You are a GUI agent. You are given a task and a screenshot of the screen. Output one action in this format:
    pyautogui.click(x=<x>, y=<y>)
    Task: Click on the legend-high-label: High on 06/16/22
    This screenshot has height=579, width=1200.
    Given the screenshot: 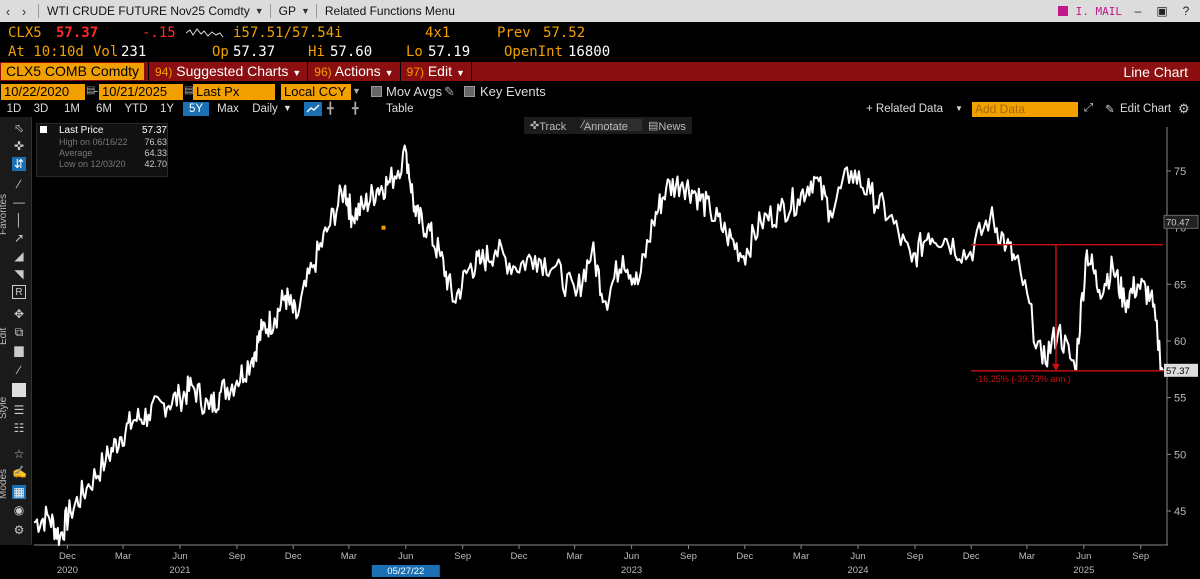 What is the action you would take?
    pyautogui.click(x=93, y=142)
    